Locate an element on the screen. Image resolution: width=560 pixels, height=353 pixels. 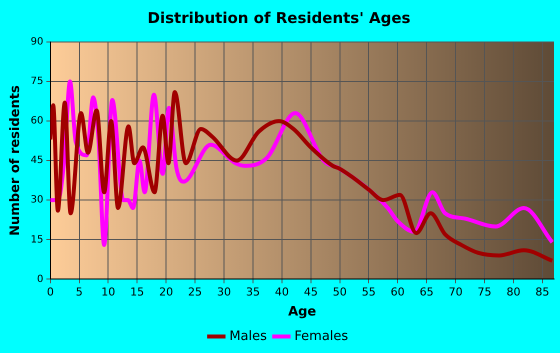
chart-title: Distribution of Residents' Ages is located at coordinates (279, 17).